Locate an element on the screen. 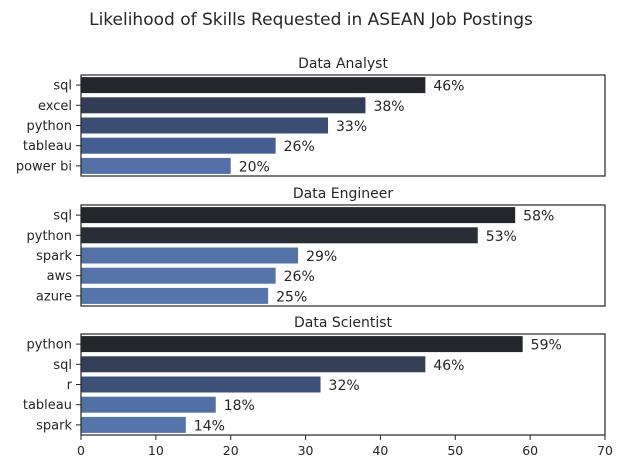 The width and height of the screenshot is (623, 472). xtick-label-4: 40 is located at coordinates (380, 450).